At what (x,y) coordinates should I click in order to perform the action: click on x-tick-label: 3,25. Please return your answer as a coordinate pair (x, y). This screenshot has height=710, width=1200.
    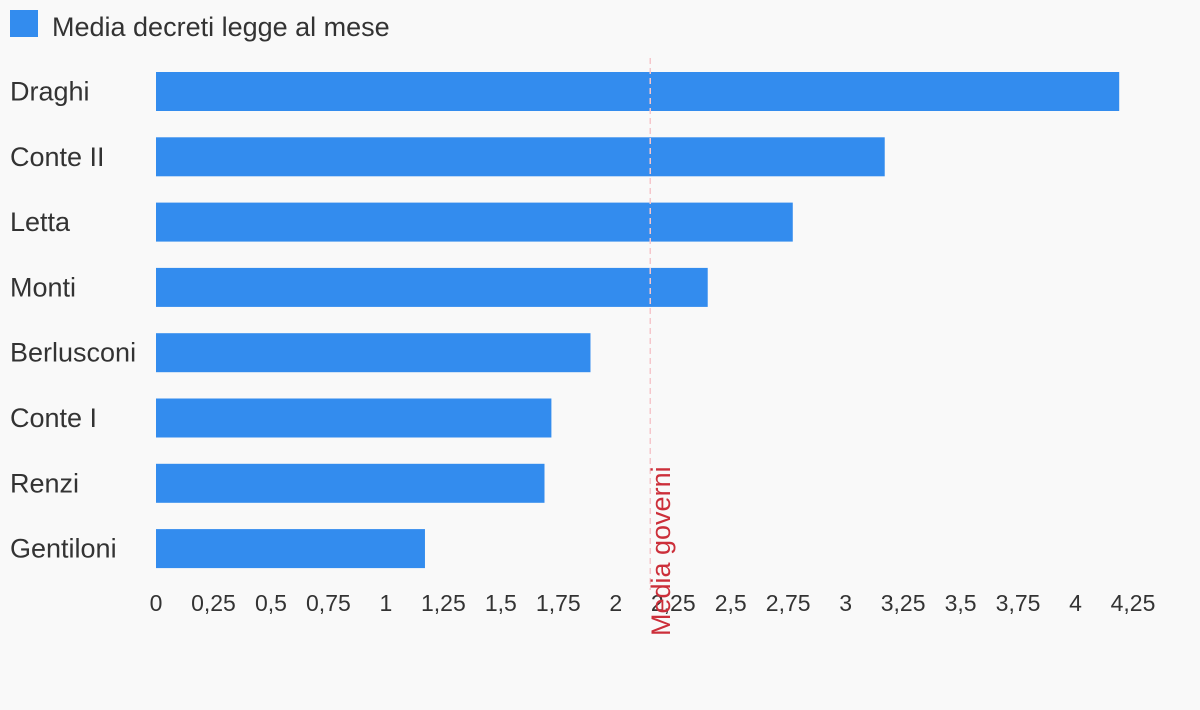
    Looking at the image, I should click on (903, 603).